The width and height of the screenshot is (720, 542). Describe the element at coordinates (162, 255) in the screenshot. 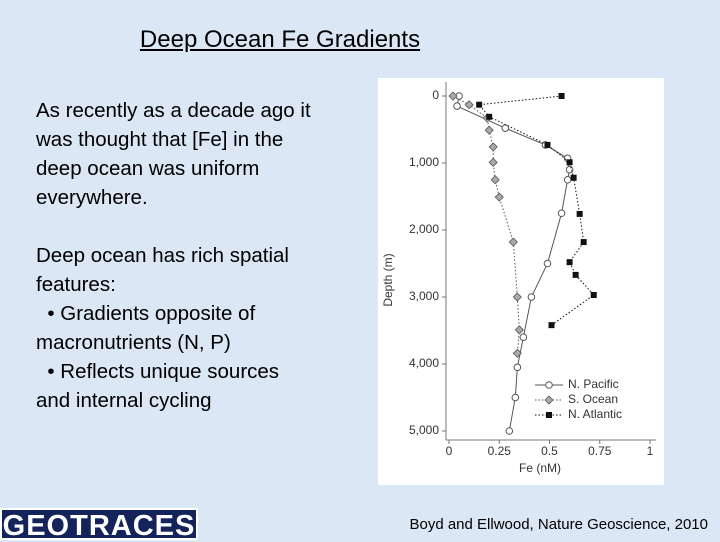

I see `text-line: Deep ocean has rich spatial` at that location.